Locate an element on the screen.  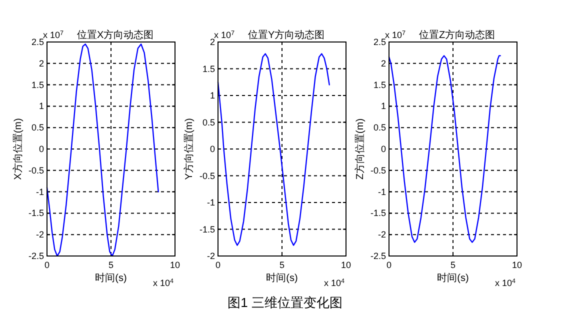
chart-title: 位置Z方向动态图 is located at coordinates (457, 35).